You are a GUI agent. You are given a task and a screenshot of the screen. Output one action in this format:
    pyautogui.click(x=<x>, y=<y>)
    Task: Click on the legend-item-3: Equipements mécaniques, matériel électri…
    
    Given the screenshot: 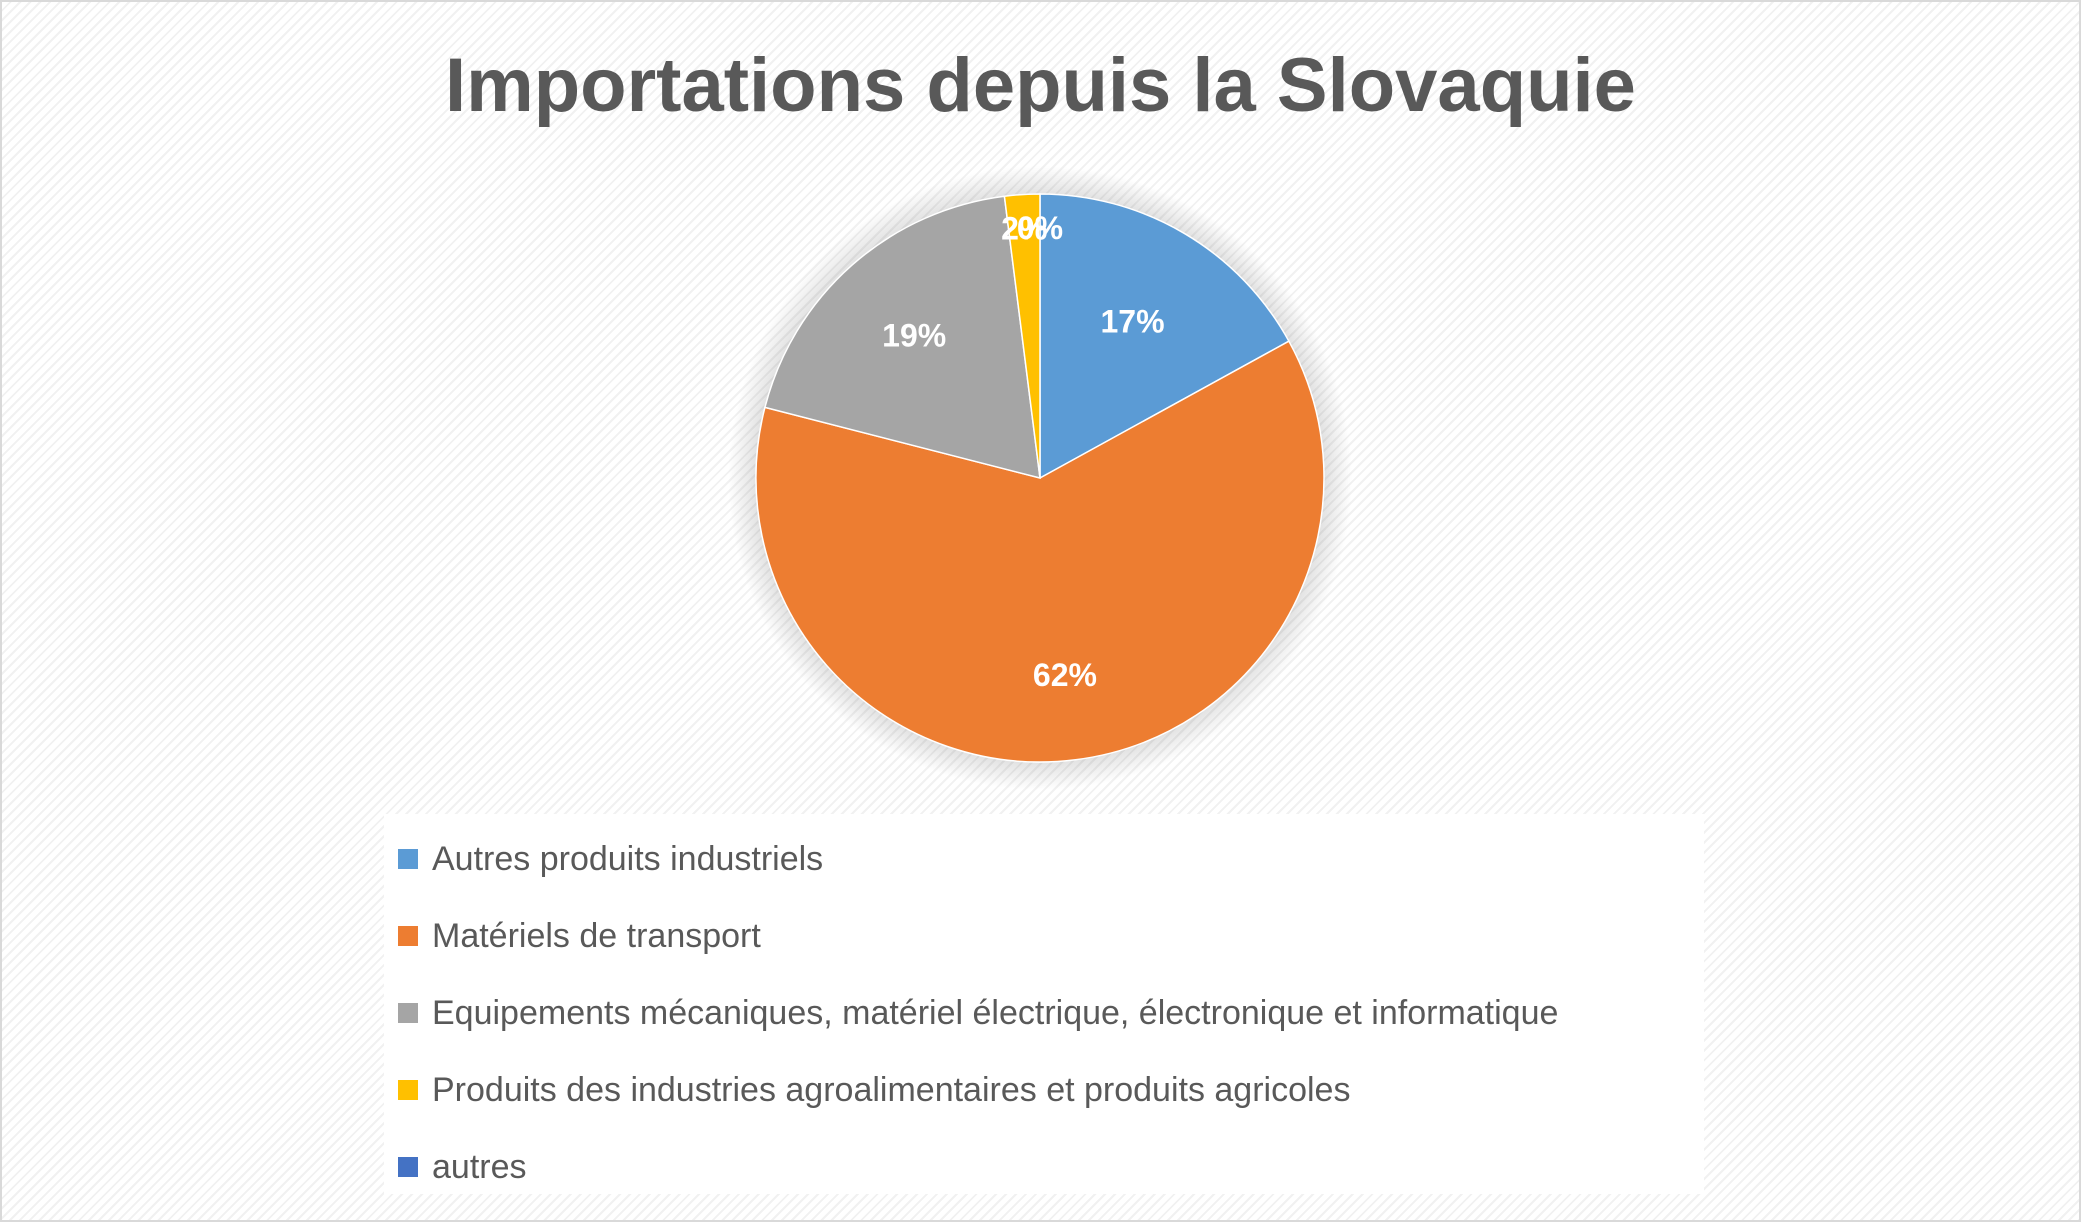 What is the action you would take?
    pyautogui.click(x=978, y=1013)
    